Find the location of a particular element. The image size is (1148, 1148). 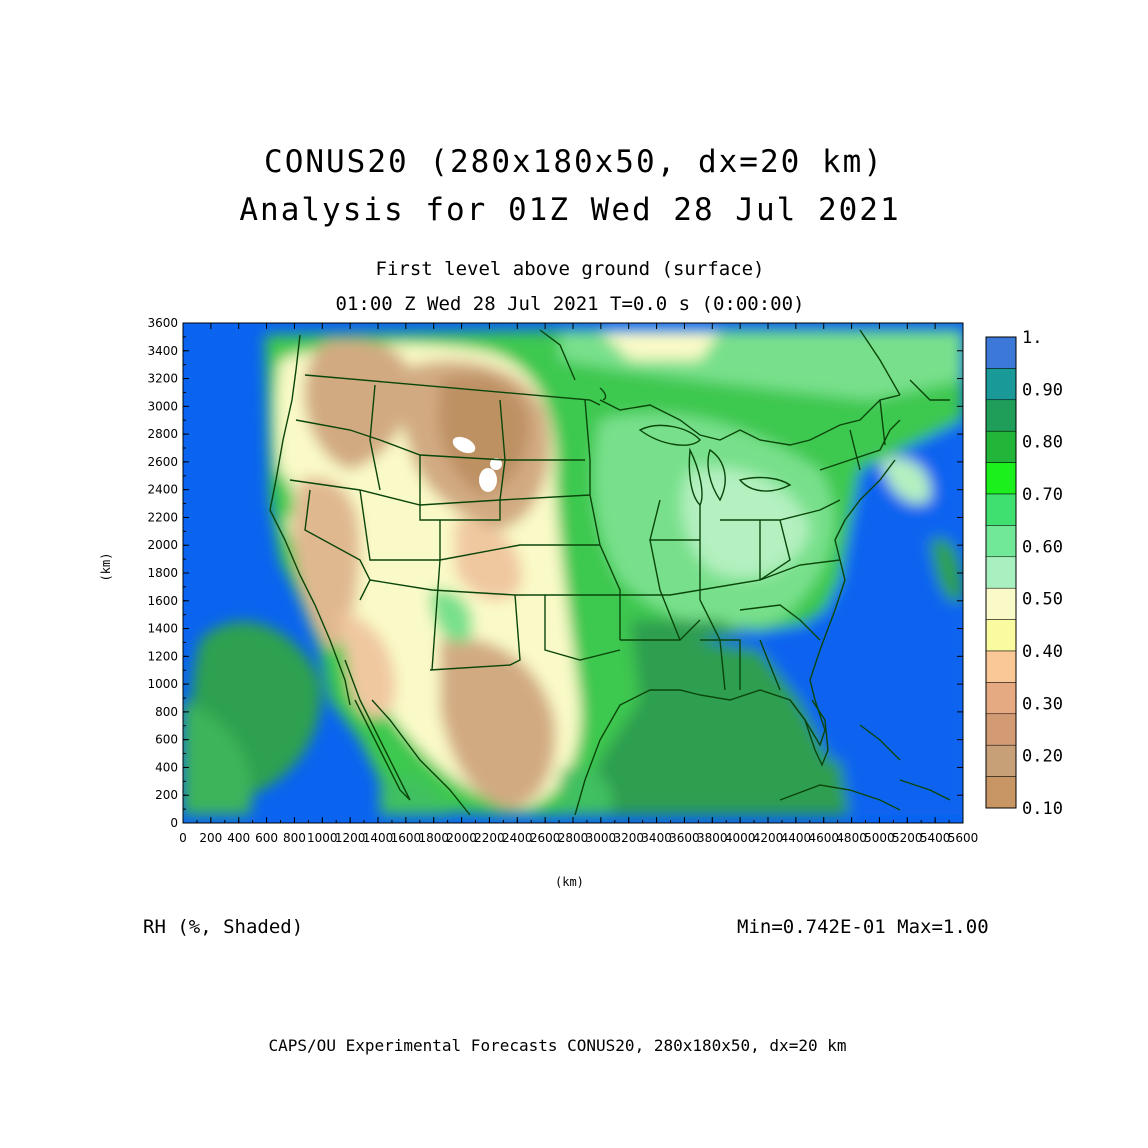

x-tick-label: 5400 is located at coordinates (935, 838).